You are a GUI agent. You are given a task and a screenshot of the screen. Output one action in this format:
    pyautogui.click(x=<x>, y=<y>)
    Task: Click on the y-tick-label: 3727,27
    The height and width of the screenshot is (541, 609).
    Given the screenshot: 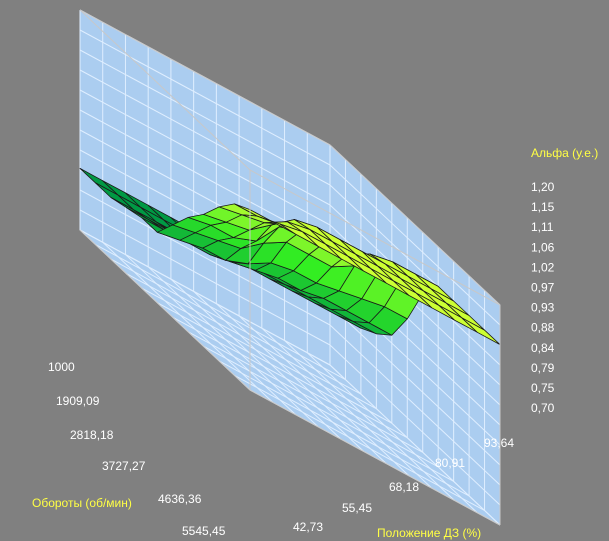 What is the action you would take?
    pyautogui.click(x=124, y=466)
    